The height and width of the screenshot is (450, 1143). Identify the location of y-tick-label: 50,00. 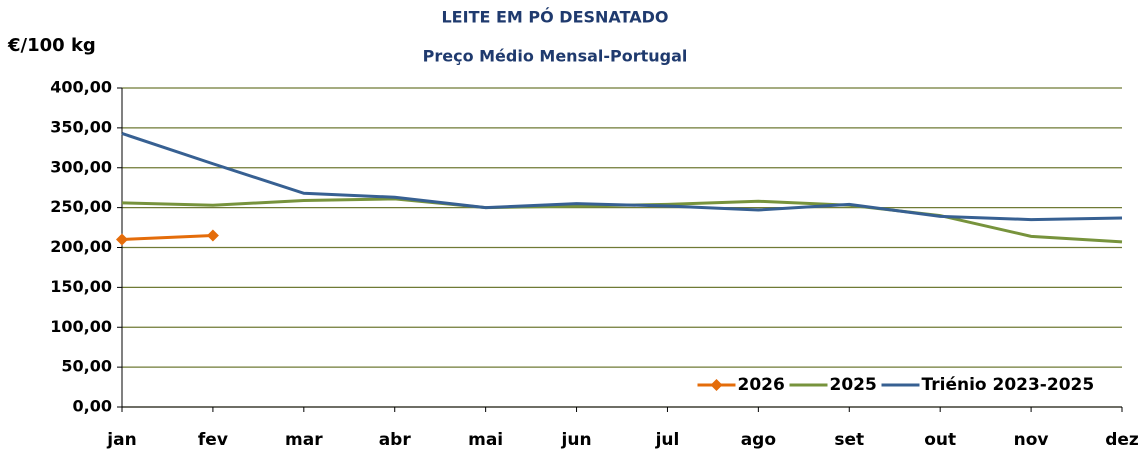
(86, 366).